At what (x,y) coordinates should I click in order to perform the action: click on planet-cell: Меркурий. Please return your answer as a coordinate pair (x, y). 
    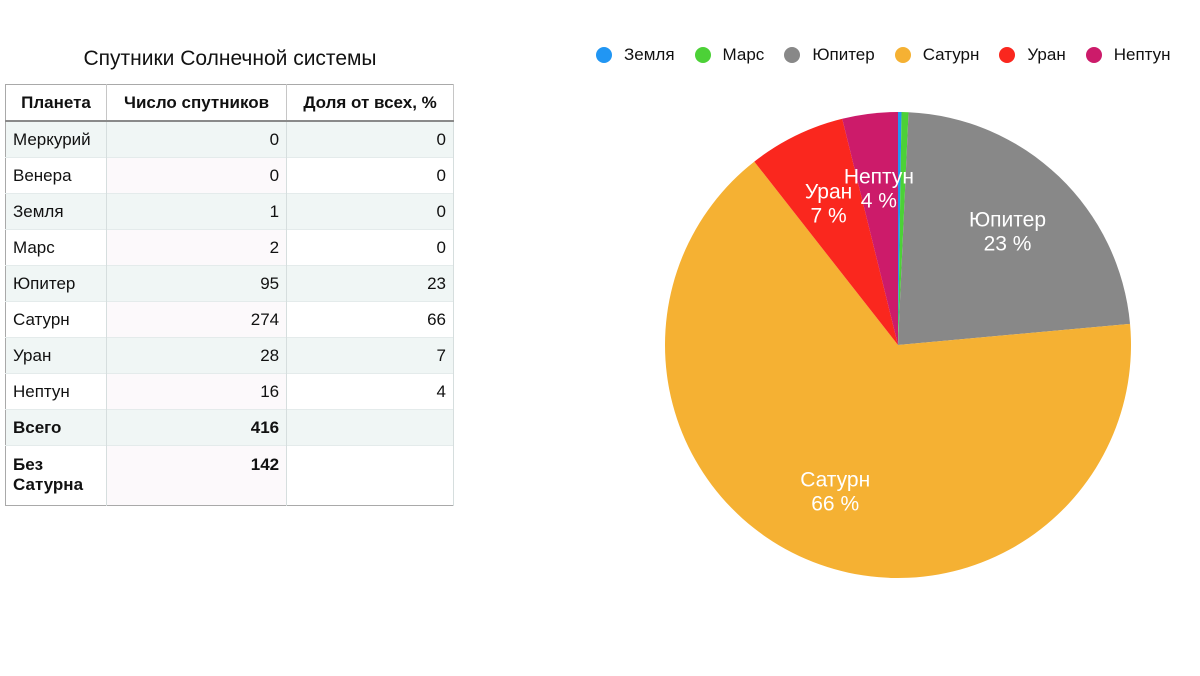
    Looking at the image, I should click on (56, 139).